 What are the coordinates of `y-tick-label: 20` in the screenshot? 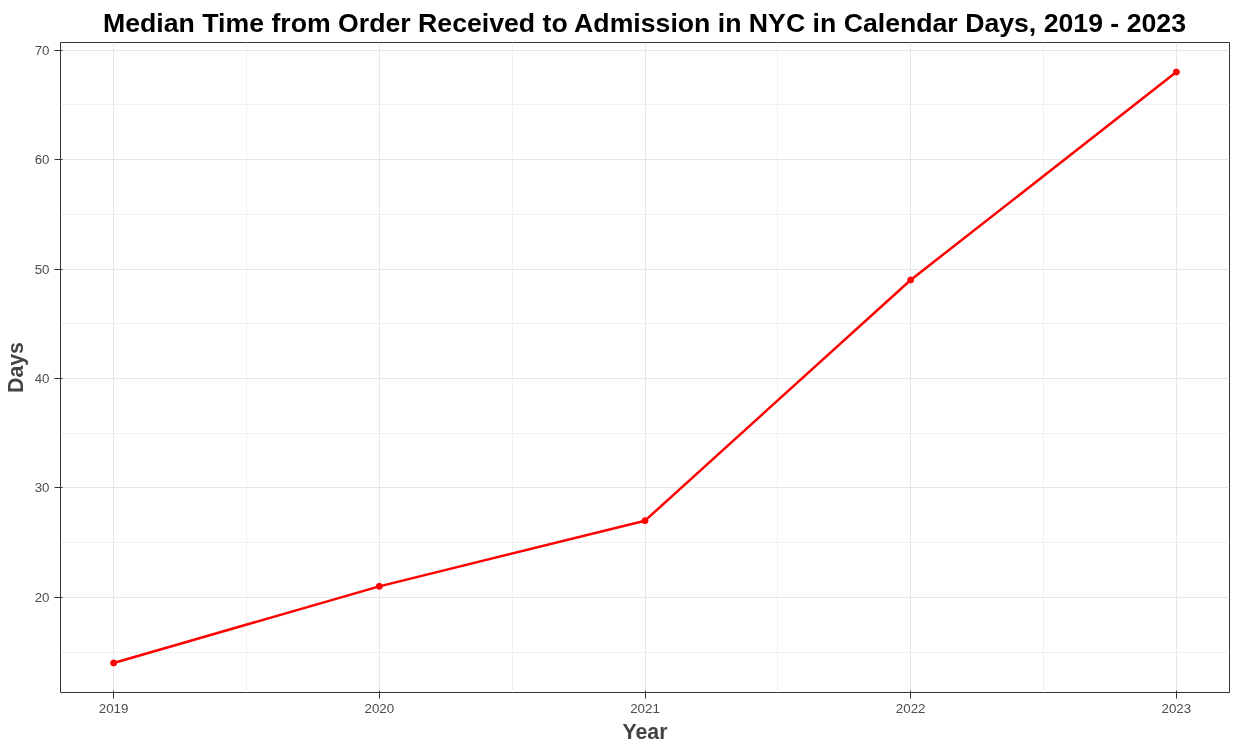 It's located at (42, 597).